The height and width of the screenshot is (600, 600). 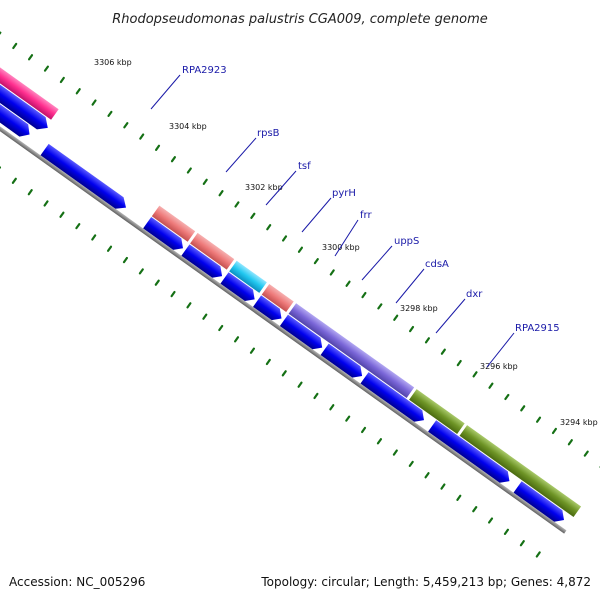 I want to click on cog-bar-pink, so click(x=29, y=84).